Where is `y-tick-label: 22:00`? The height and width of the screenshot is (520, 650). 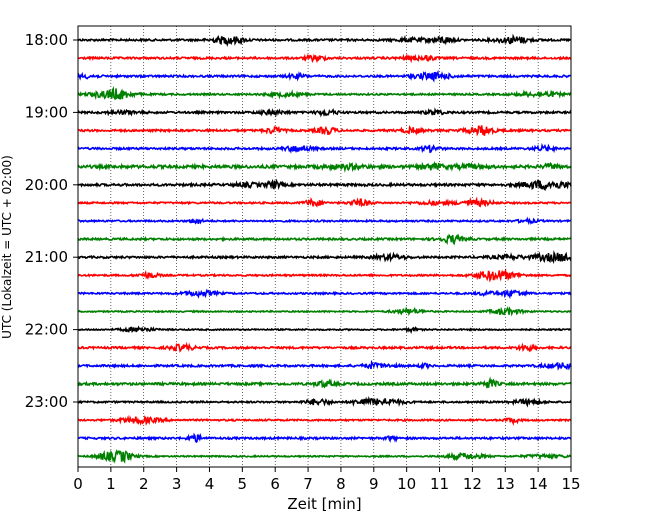
y-tick-label: 22:00 is located at coordinates (46, 330).